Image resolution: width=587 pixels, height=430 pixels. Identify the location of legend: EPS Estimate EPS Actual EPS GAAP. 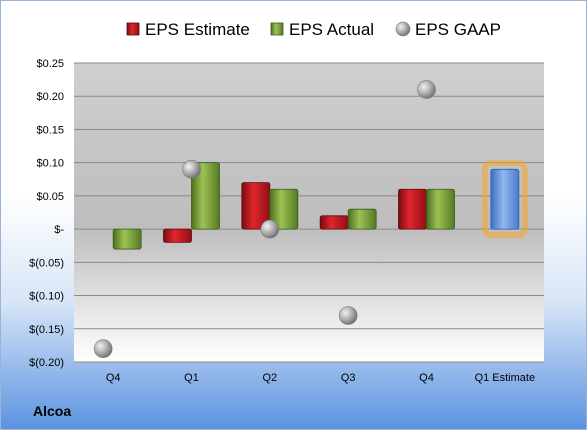
(313, 29).